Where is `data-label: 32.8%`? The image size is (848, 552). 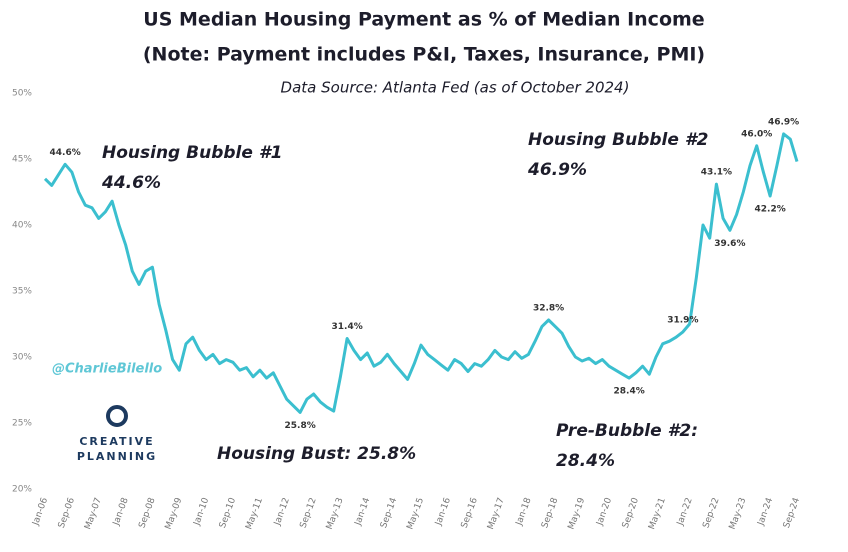
data-label: 32.8% is located at coordinates (548, 309).